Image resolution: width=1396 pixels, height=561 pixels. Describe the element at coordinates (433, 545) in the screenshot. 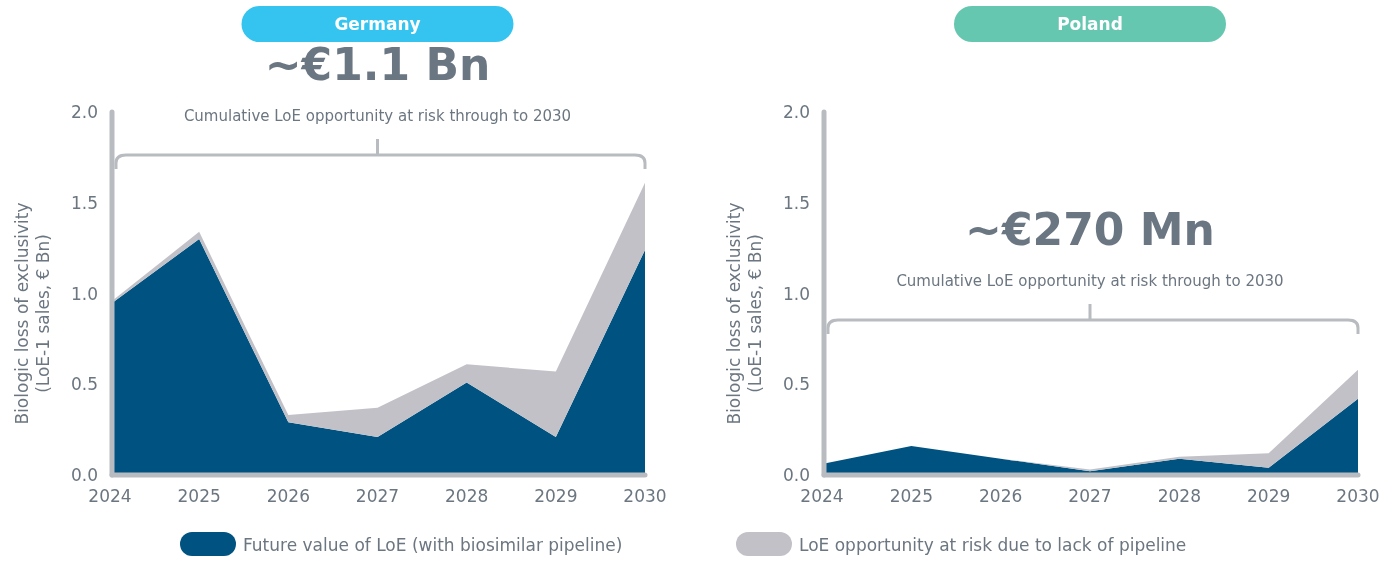

I see `legend-label: Future value of LoE (with biosimilar pipeline)` at that location.